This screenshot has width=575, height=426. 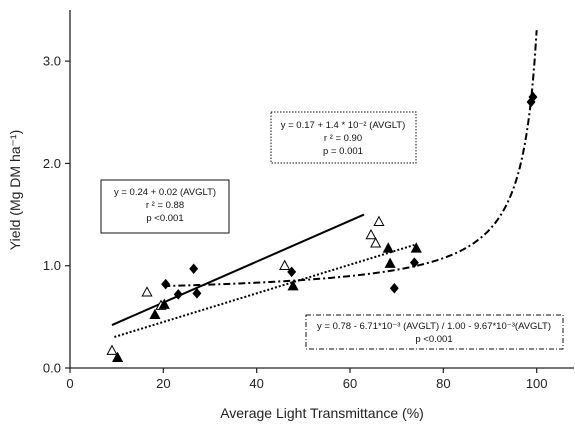 What do you see at coordinates (69, 383) in the screenshot?
I see `x-tick-label: 0` at bounding box center [69, 383].